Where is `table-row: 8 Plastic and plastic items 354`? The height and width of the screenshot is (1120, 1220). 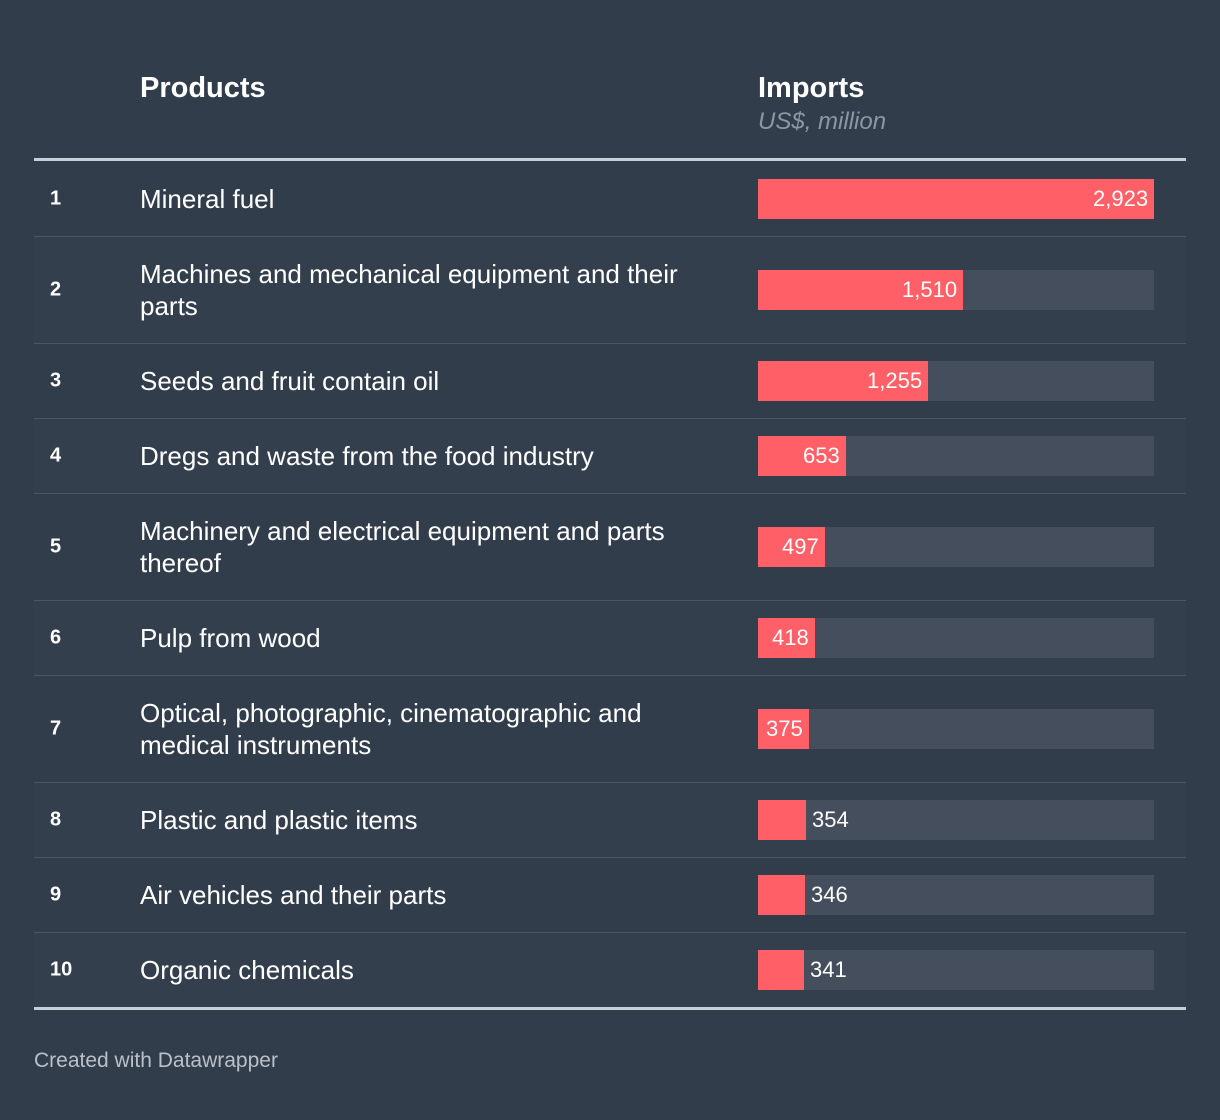 table-row: 8 Plastic and plastic items 354 is located at coordinates (610, 819).